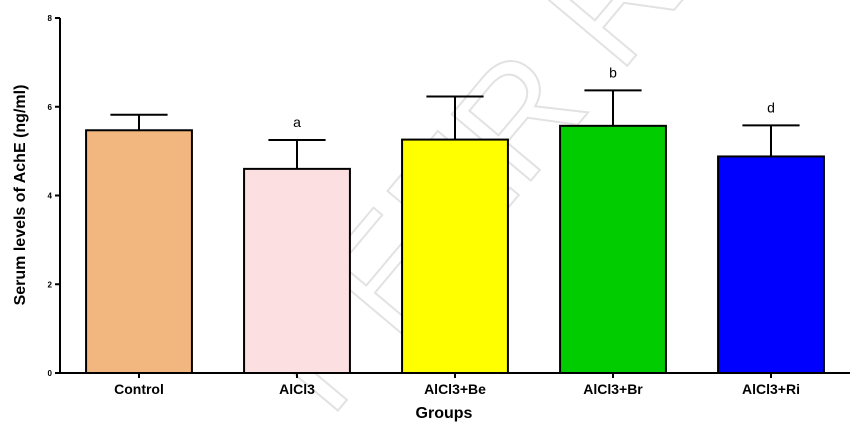 The image size is (860, 423). Describe the element at coordinates (455, 389) in the screenshot. I see `x-tick-label: AlCl3+Be` at that location.